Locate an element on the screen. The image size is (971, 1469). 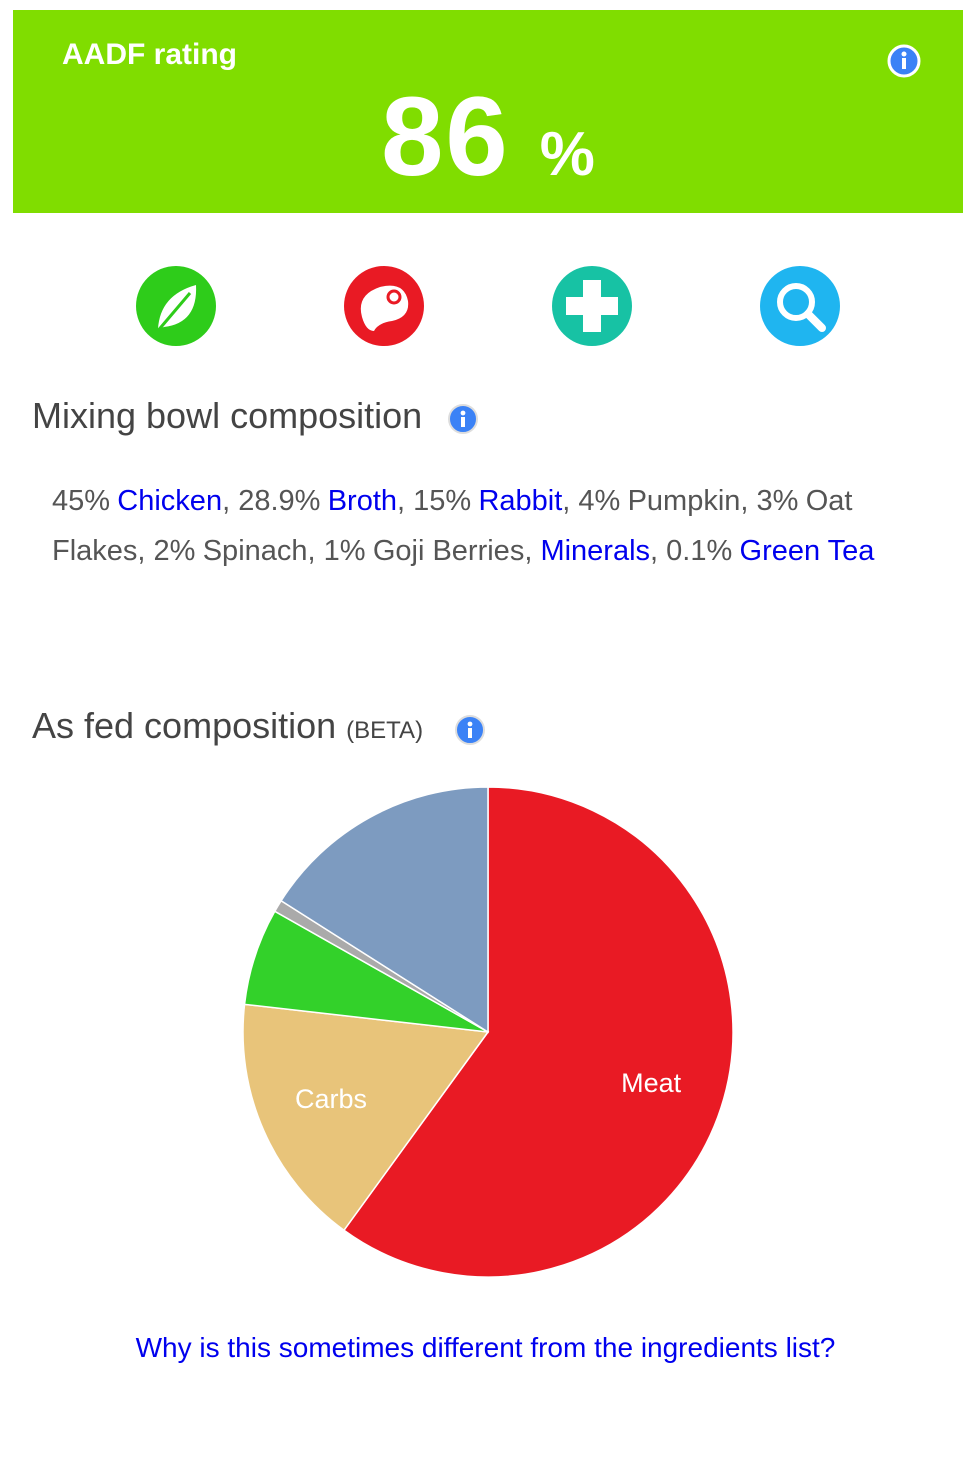
mixing-title-text: Mixing bowl composition is located at coordinates (227, 415).